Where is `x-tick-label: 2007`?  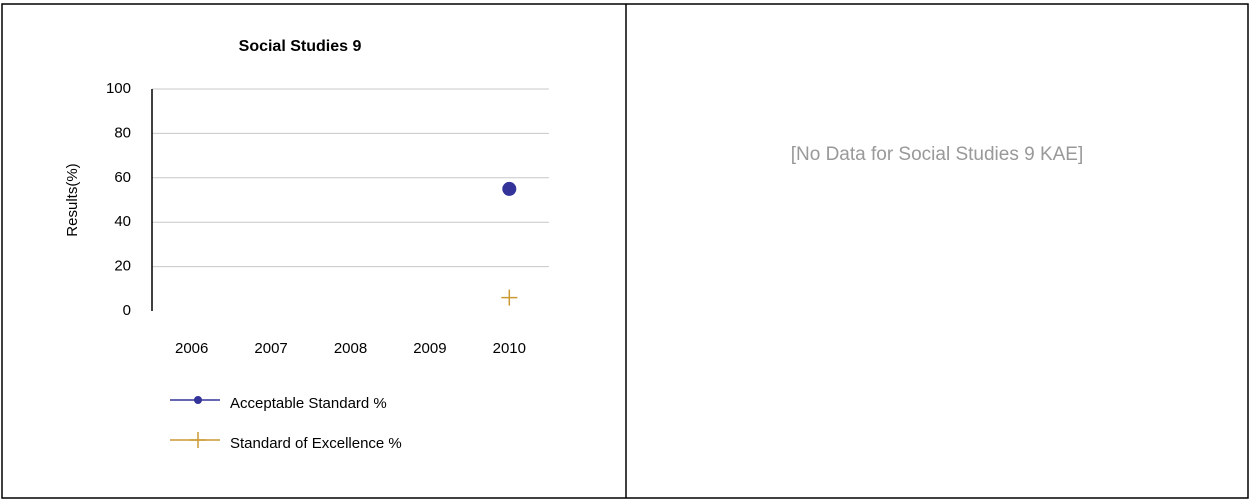
x-tick-label: 2007 is located at coordinates (270, 348).